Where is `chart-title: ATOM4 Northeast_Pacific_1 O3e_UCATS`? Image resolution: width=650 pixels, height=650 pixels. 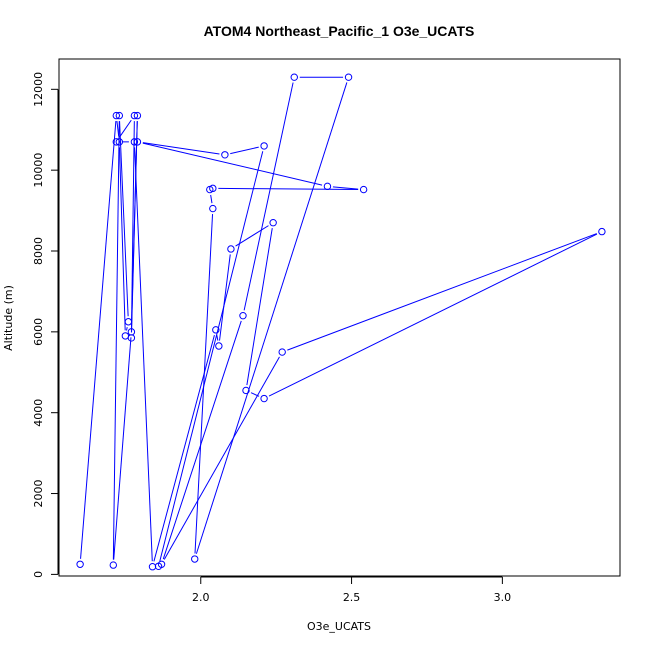
chart-title: ATOM4 Northeast_Pacific_1 O3e_UCATS is located at coordinates (339, 31).